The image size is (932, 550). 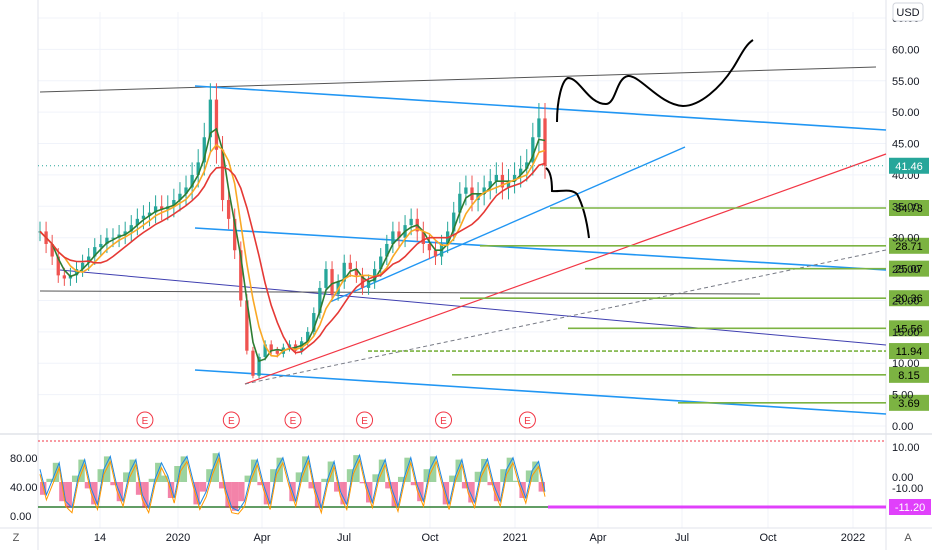 What do you see at coordinates (908, 404) in the screenshot?
I see `level-label-3.69: 3.69` at bounding box center [908, 404].